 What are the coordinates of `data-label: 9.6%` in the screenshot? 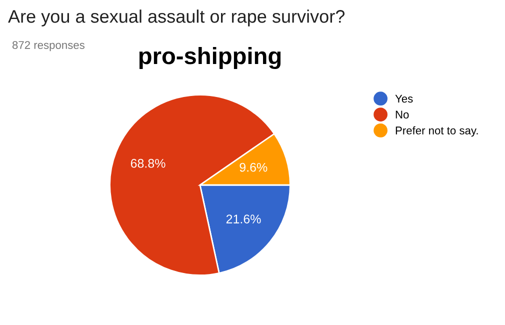 It's located at (254, 167).